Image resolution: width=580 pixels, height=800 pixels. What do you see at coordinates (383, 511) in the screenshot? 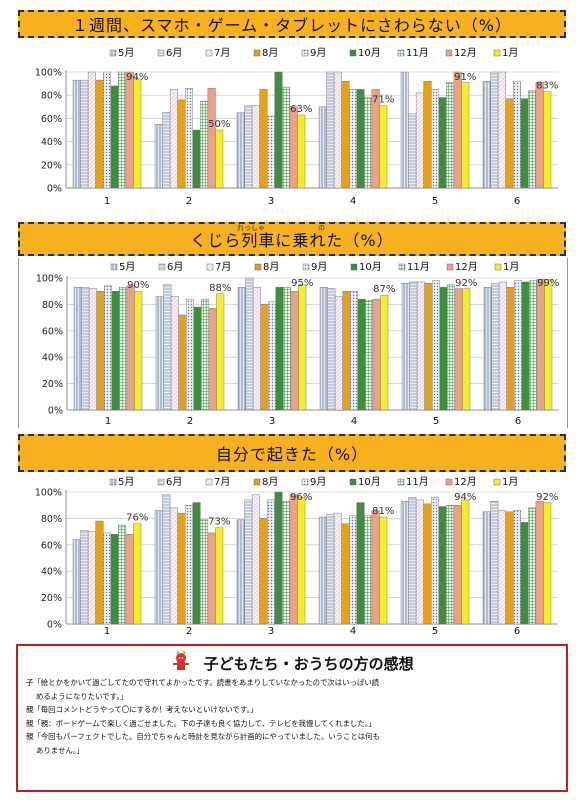
I see `data-label: 81%` at bounding box center [383, 511].